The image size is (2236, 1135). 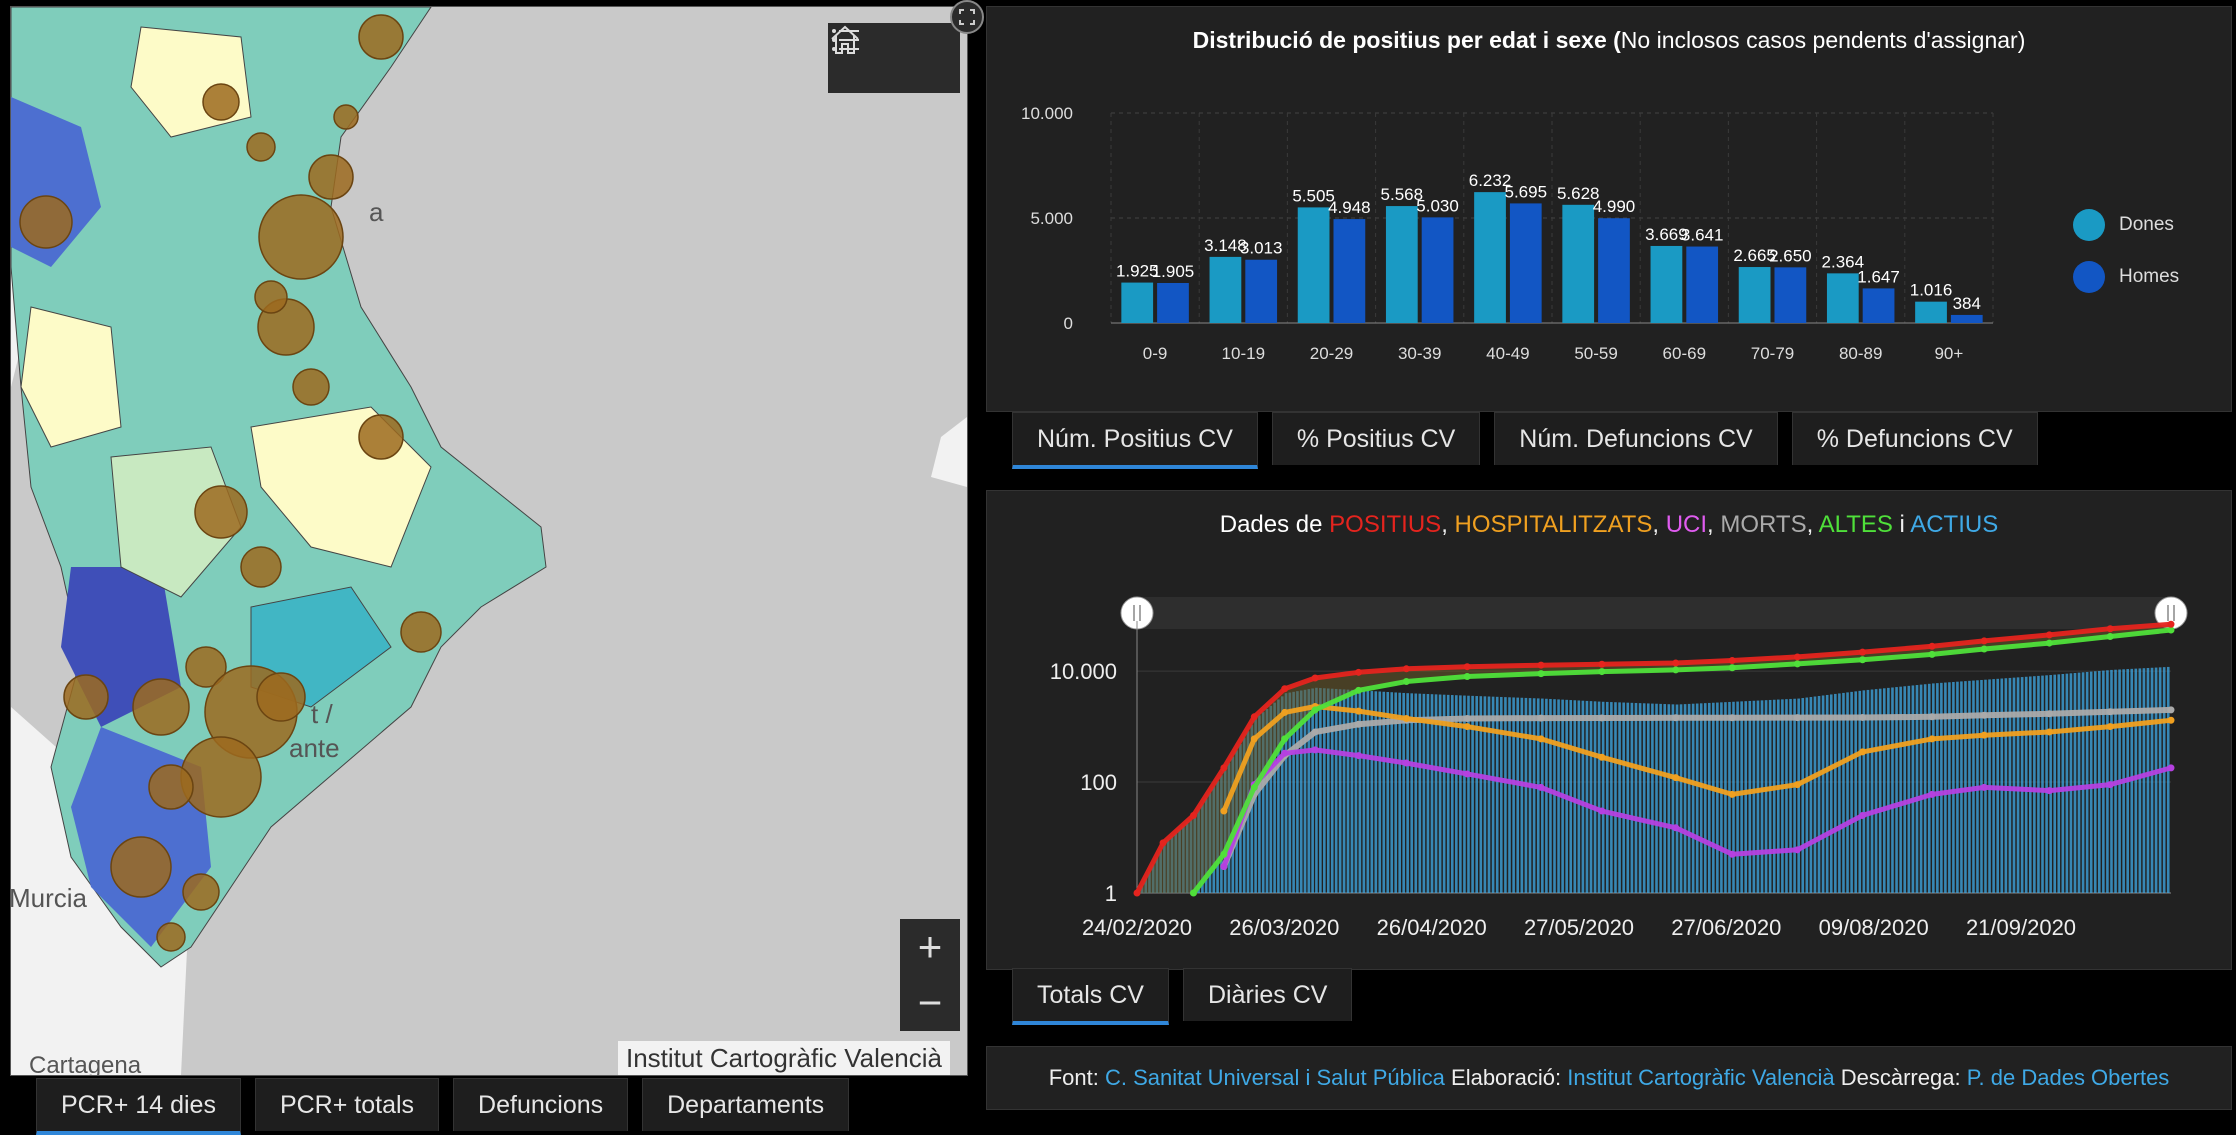 I want to click on layer-list-button, so click(x=896, y=58).